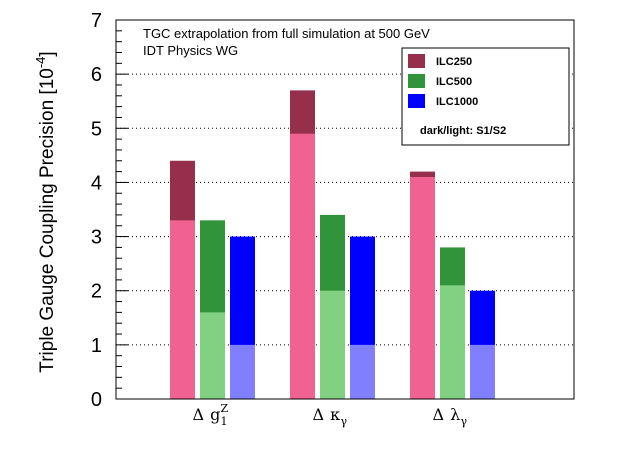 The width and height of the screenshot is (623, 453). I want to click on y-tick-label: 0, so click(96, 400).